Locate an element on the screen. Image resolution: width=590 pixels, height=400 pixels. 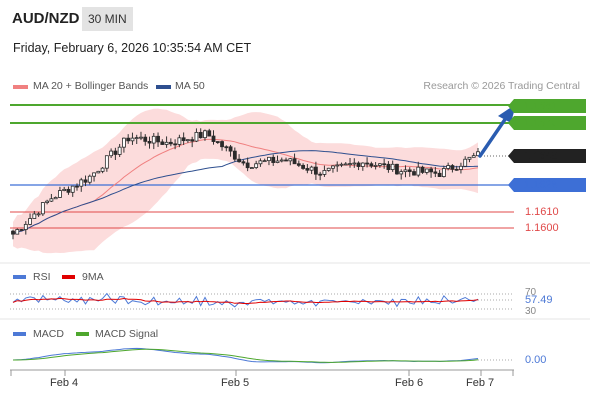
rsi-ma-legend-swatch is located at coordinates (68, 277).